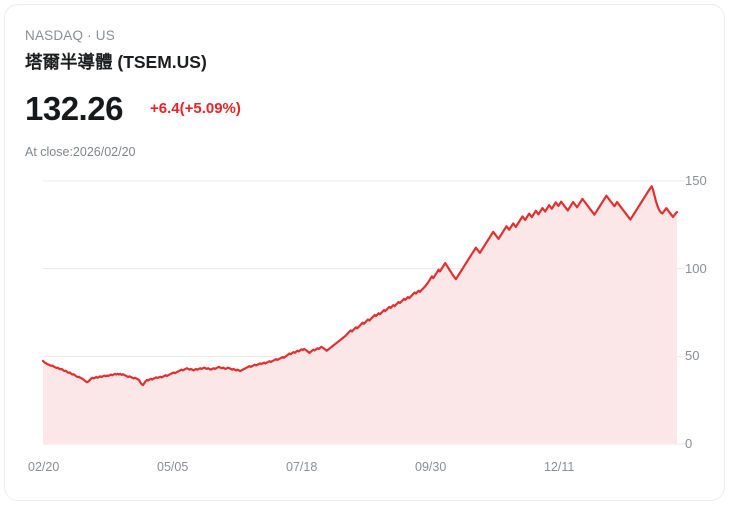  Describe the element at coordinates (559, 467) in the screenshot. I see `x-axis-tick-label: 12/11` at that location.